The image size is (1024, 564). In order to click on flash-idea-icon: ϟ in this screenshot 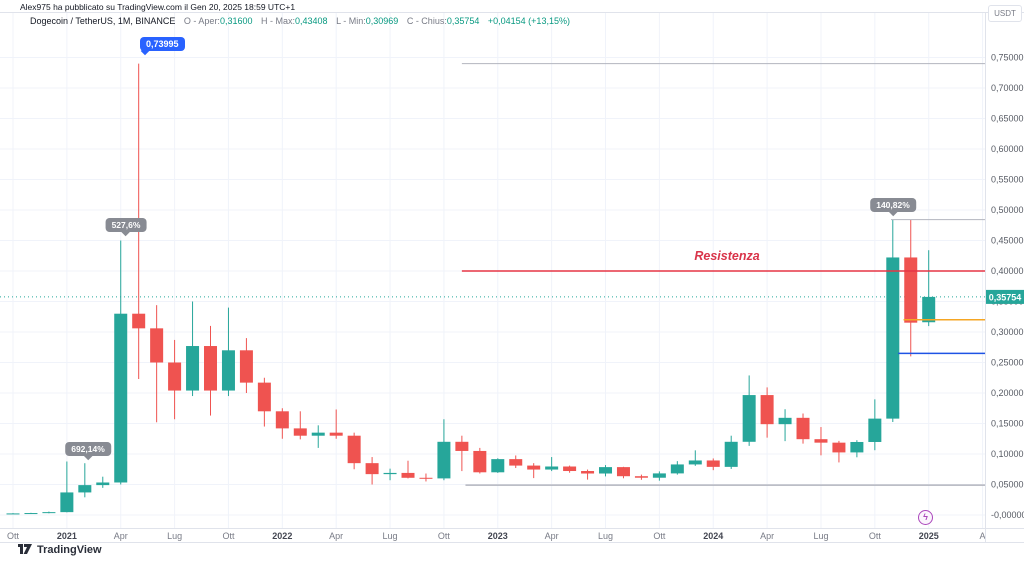, I will do `click(925, 517)`.